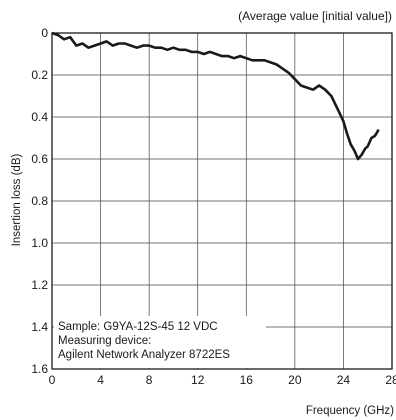 The width and height of the screenshot is (396, 420). Describe the element at coordinates (247, 380) in the screenshot. I see `x-tick-label: 16` at that location.